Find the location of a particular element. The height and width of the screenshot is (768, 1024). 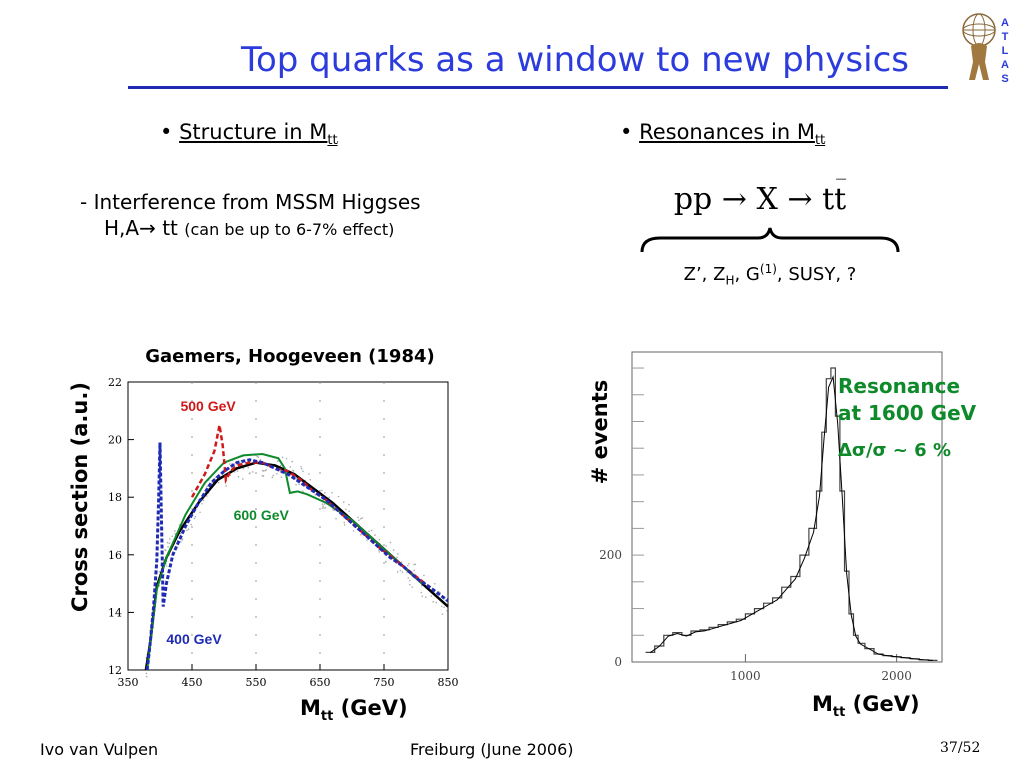

right-ticks: 1000 2000 0 200 is located at coordinates (755, 614).